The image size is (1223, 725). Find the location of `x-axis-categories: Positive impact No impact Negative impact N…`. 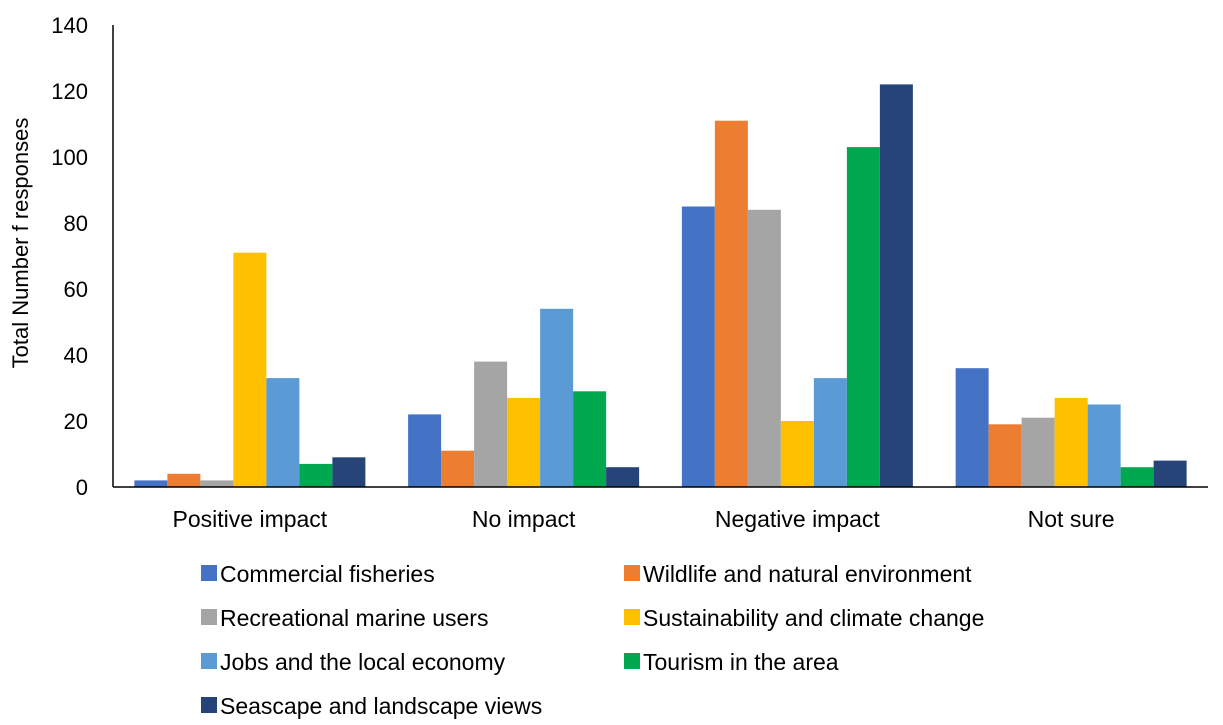

x-axis-categories: Positive impact No impact Negative impact N… is located at coordinates (644, 519).